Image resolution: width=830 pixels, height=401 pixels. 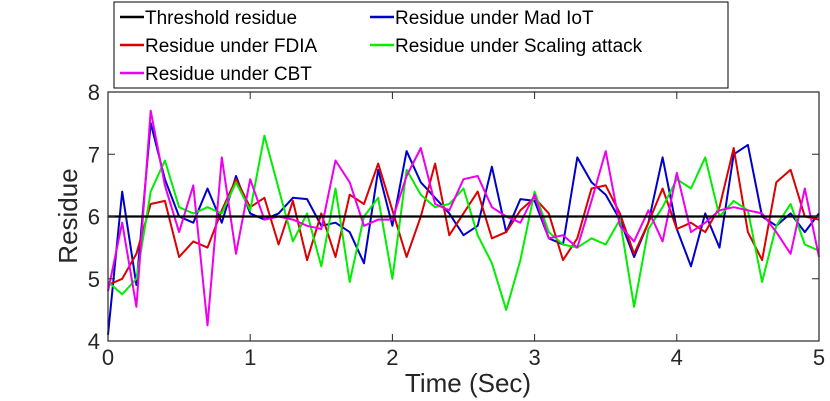 I want to click on x-tick-label-2: 2, so click(x=392, y=357).